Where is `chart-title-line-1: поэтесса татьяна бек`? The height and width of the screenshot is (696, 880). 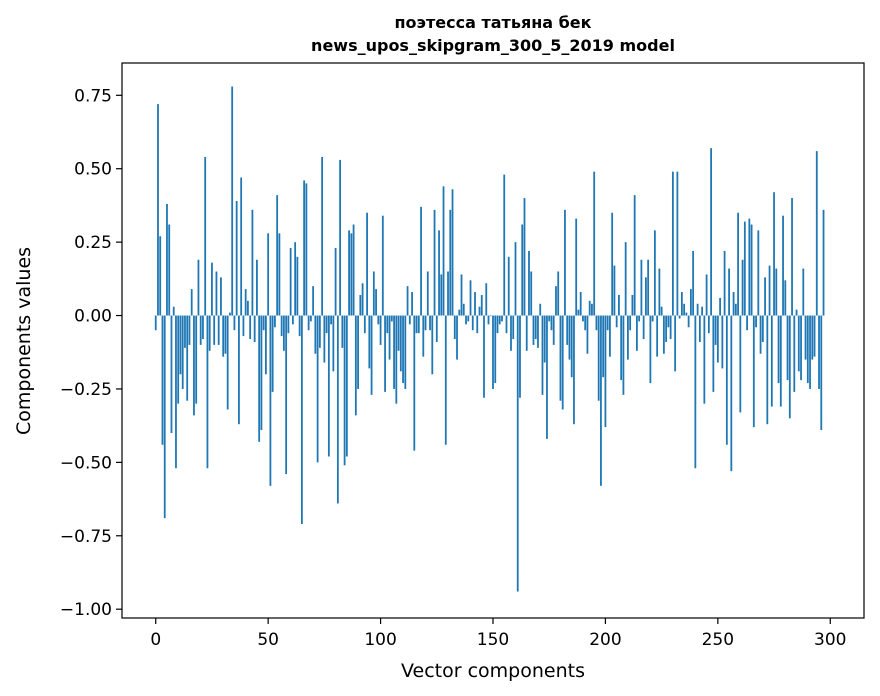 chart-title-line-1: поэтесса татьяна бек is located at coordinates (492, 22).